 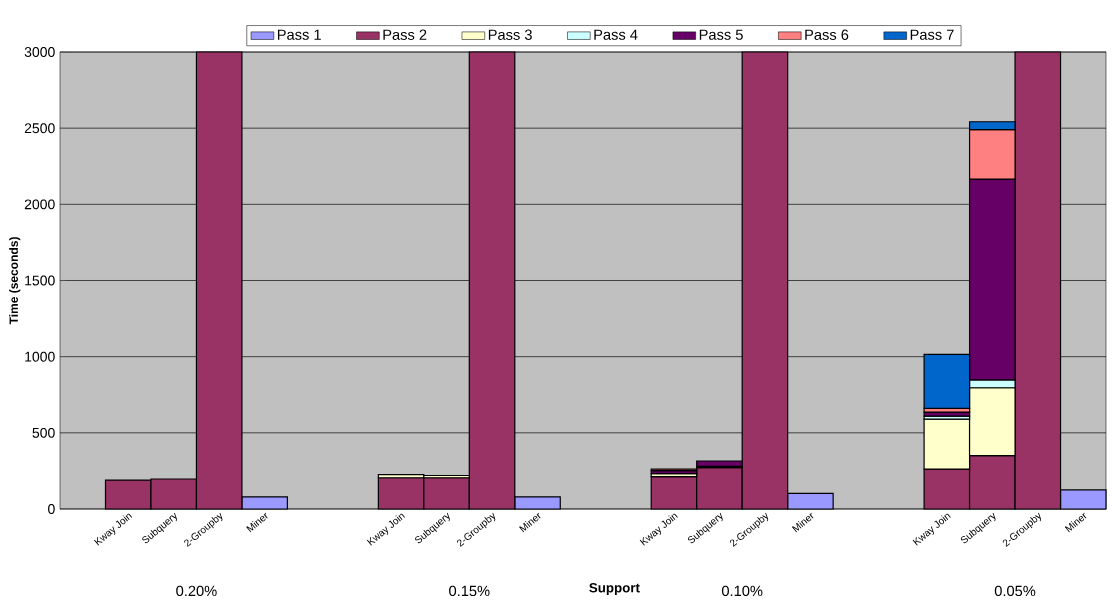 What do you see at coordinates (39, 52) in the screenshot?
I see `y-tick-label: 3000` at bounding box center [39, 52].